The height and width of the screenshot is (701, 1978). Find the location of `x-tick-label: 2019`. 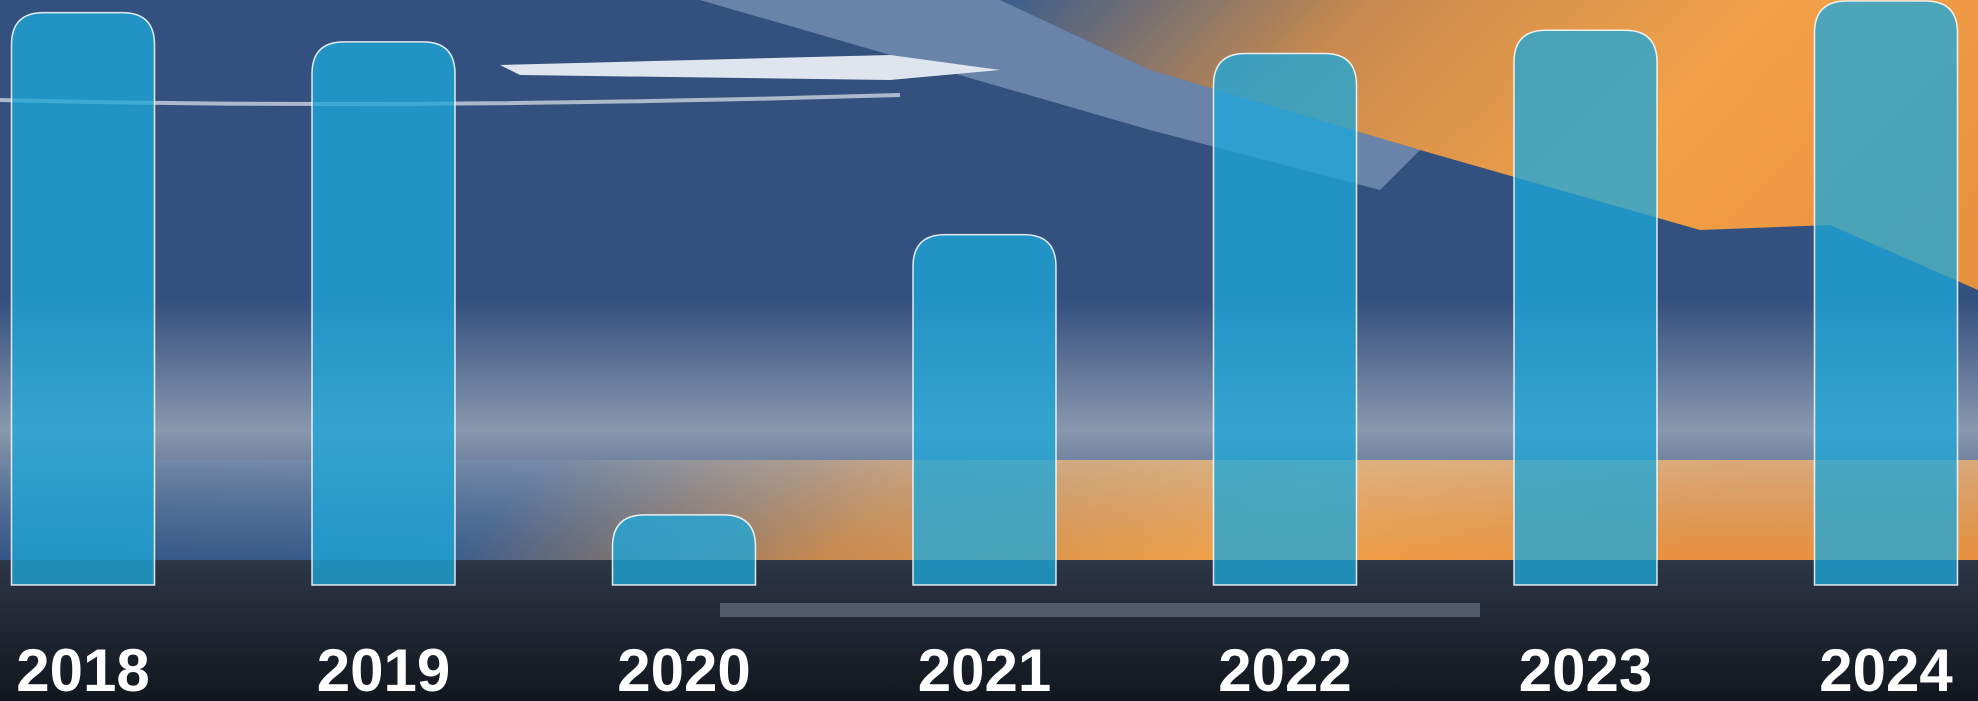

x-tick-label: 2019 is located at coordinates (383, 669).